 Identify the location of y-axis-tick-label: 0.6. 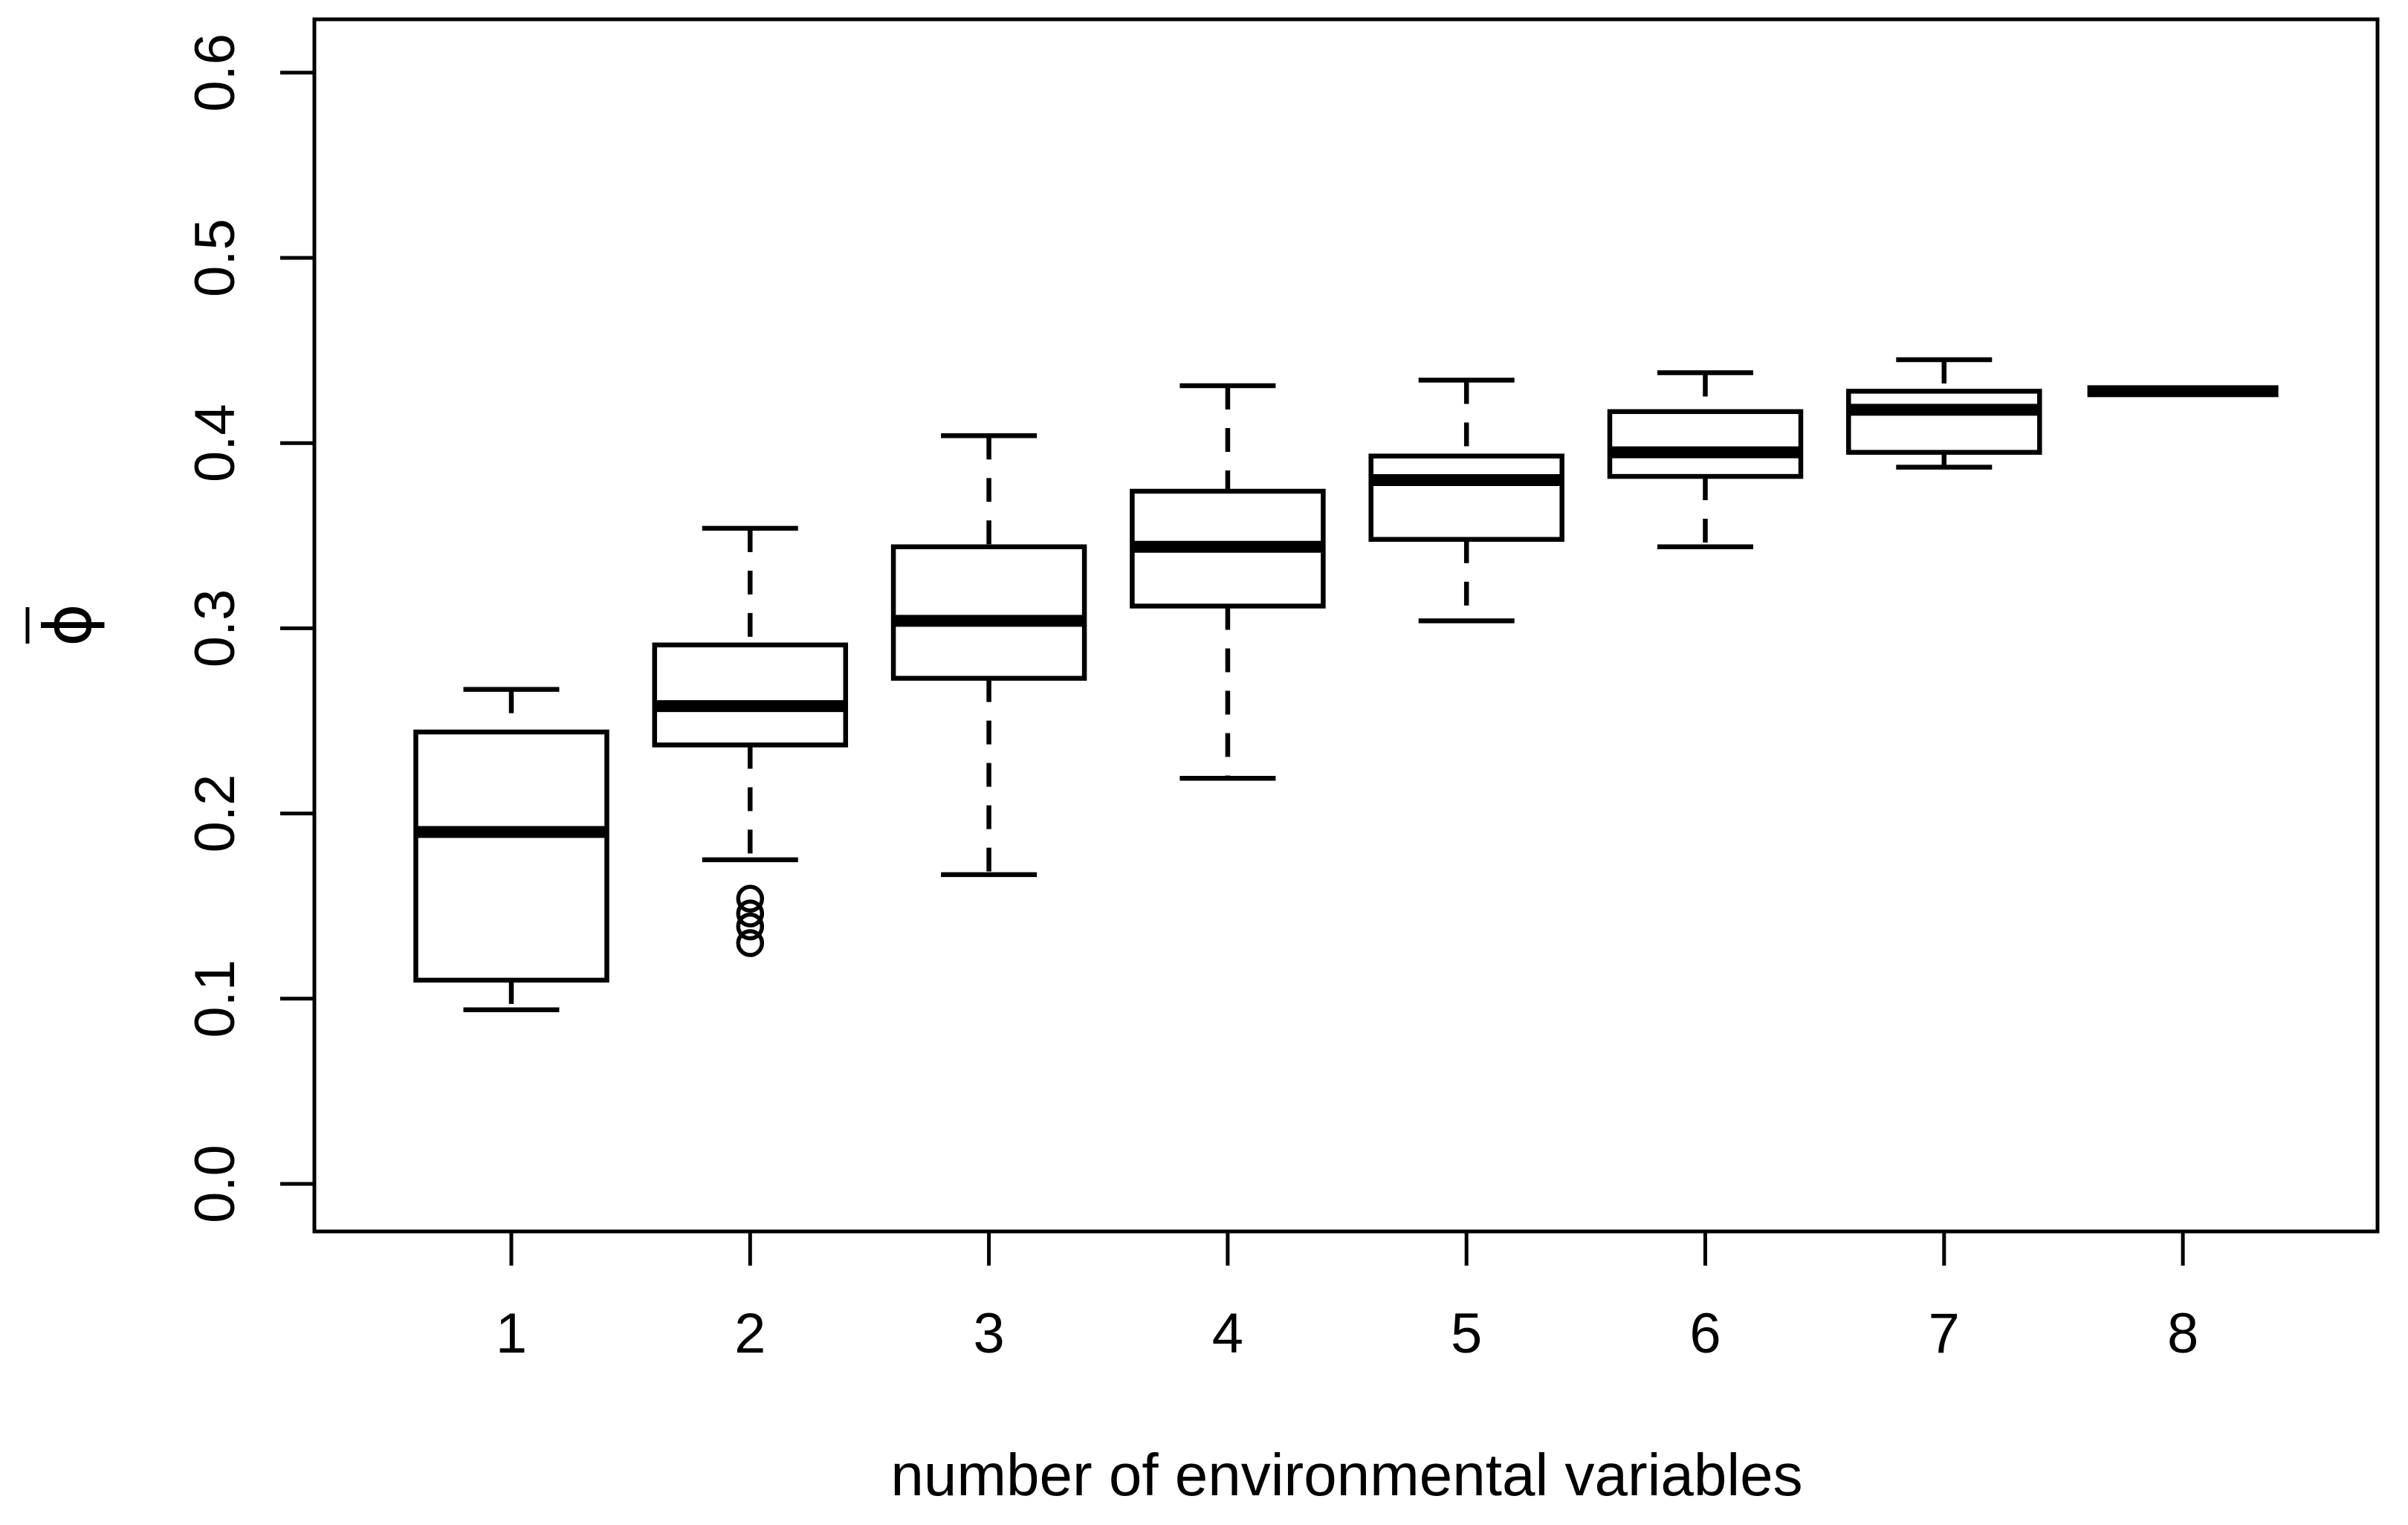
(216, 72).